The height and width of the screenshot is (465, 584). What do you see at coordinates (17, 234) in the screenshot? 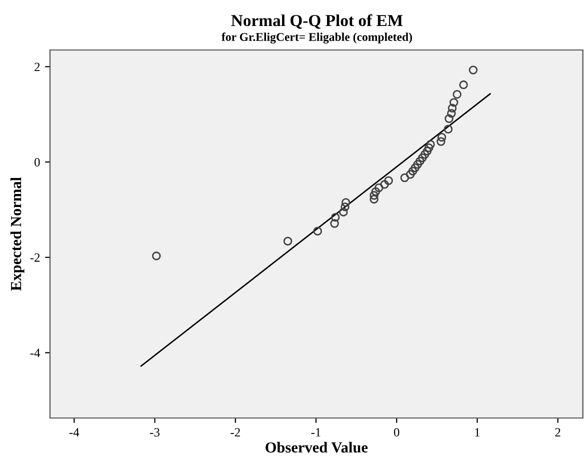
I see `y-axis-title: Expected Normal` at bounding box center [17, 234].